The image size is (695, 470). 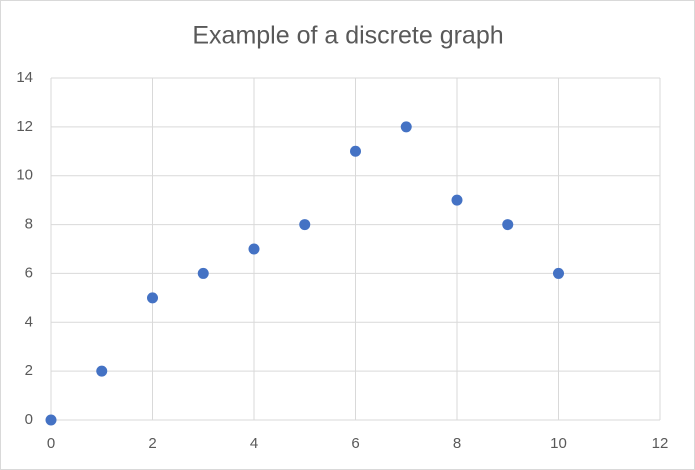 What do you see at coordinates (457, 443) in the screenshot?
I see `x-tick-label: 8` at bounding box center [457, 443].